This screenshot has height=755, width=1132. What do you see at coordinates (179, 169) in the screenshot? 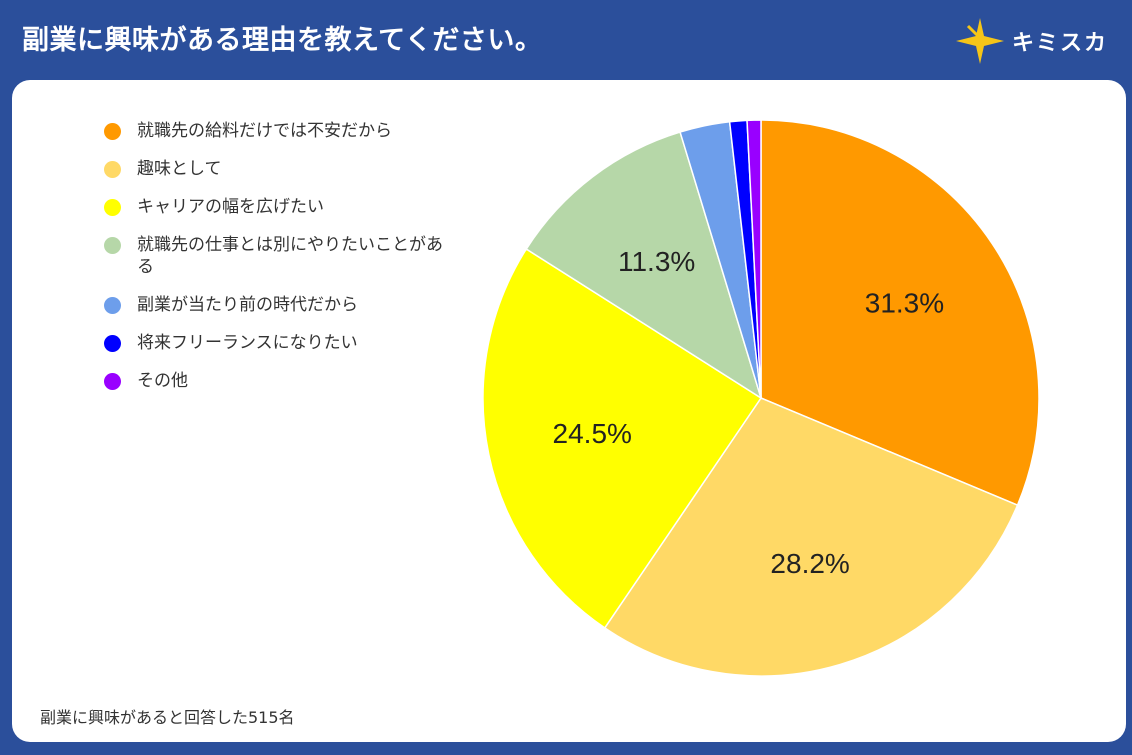
I see `legend-label: 趣味として` at bounding box center [179, 169].